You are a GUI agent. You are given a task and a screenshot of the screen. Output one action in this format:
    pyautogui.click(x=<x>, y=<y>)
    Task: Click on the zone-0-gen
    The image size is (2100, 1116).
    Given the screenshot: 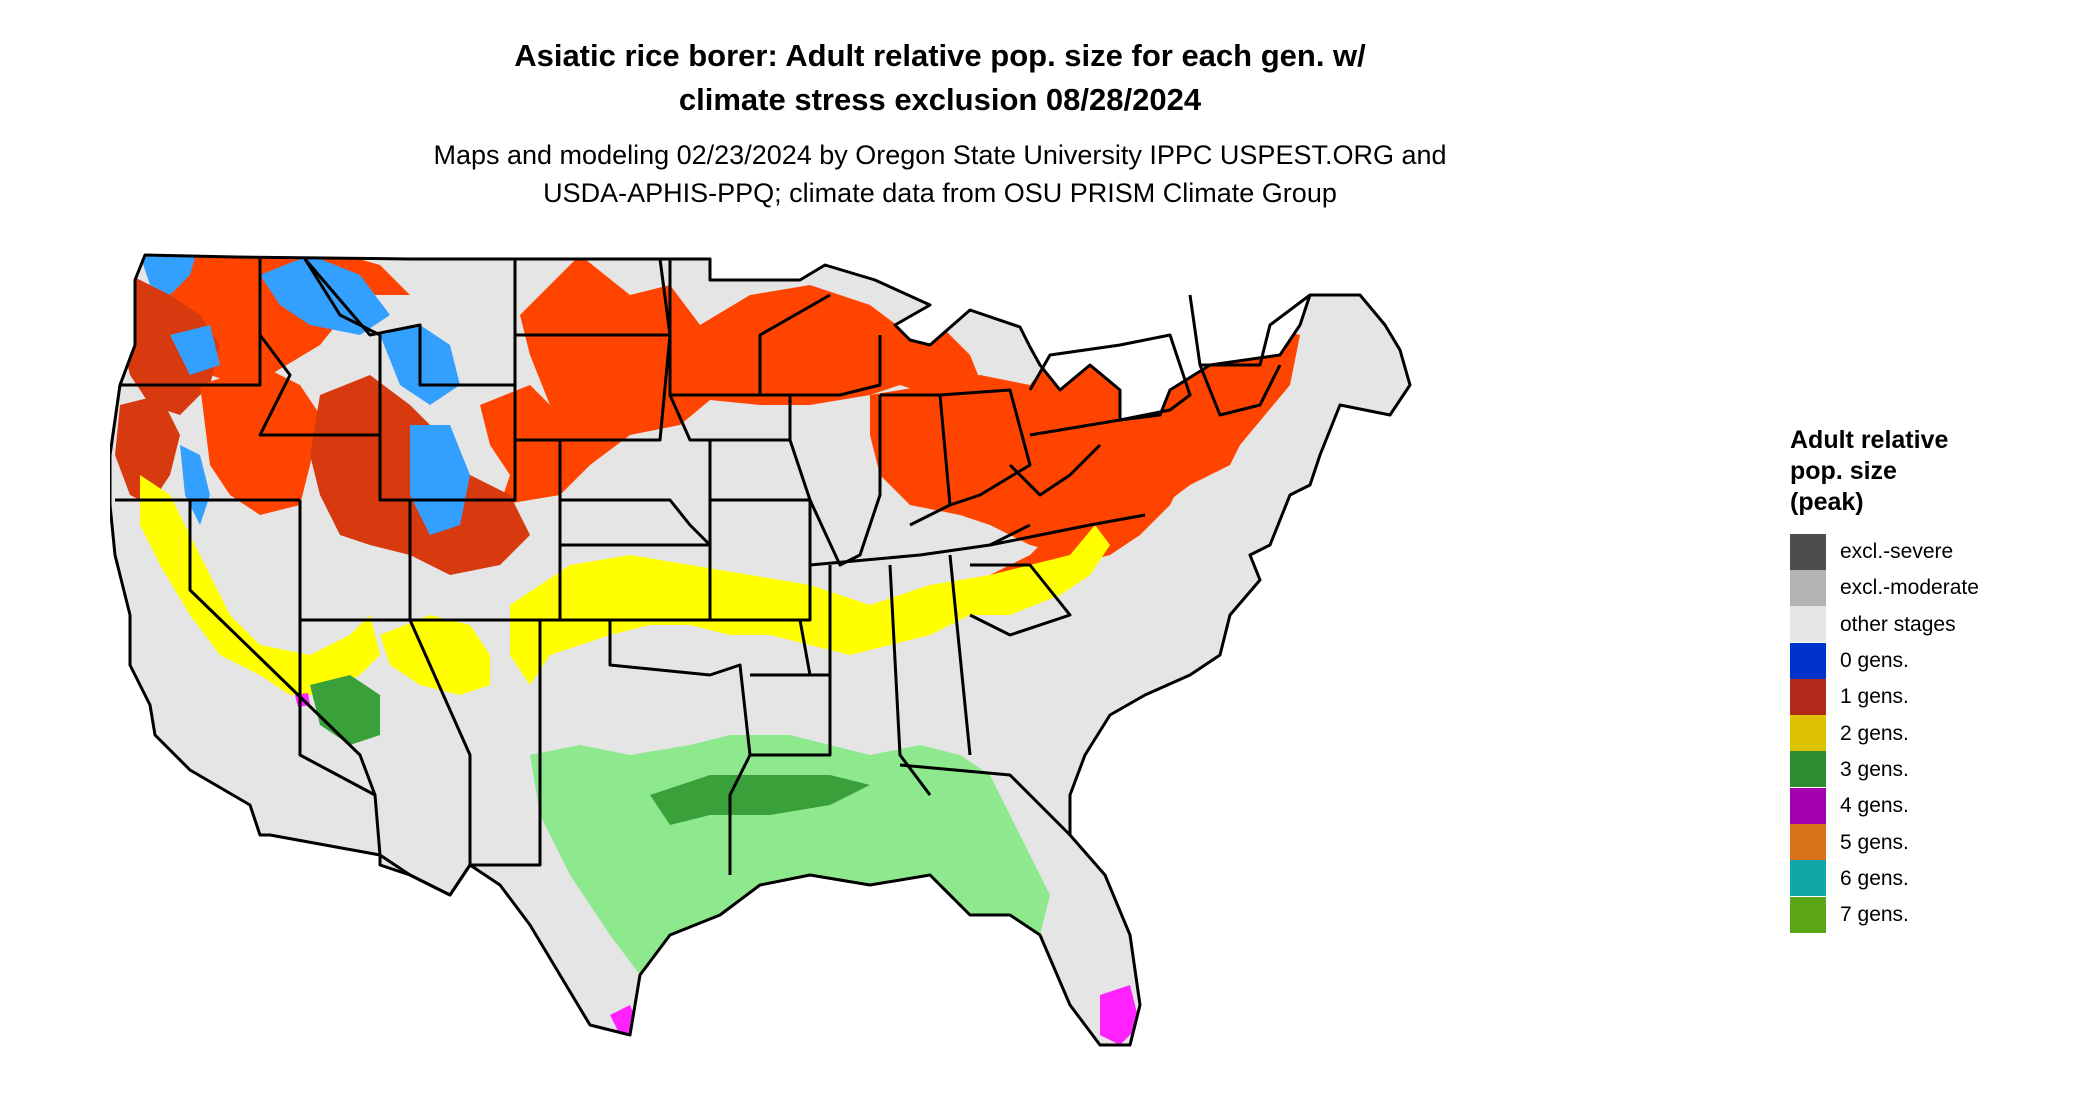 What is the action you would take?
    pyautogui.click(x=305, y=395)
    